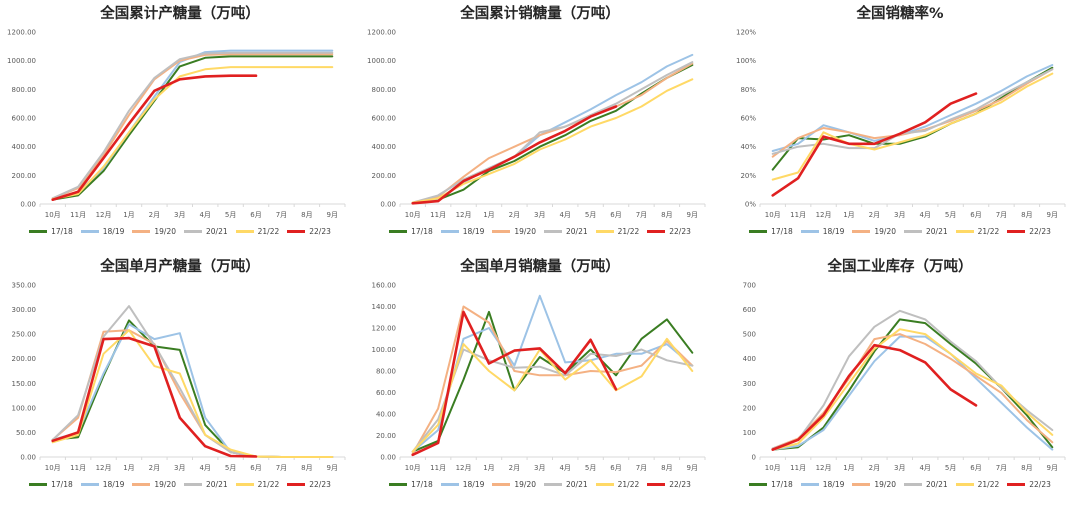 This screenshot has width=1080, height=506. Describe the element at coordinates (384, 307) in the screenshot. I see `y-tick-label: 140.00` at that location.